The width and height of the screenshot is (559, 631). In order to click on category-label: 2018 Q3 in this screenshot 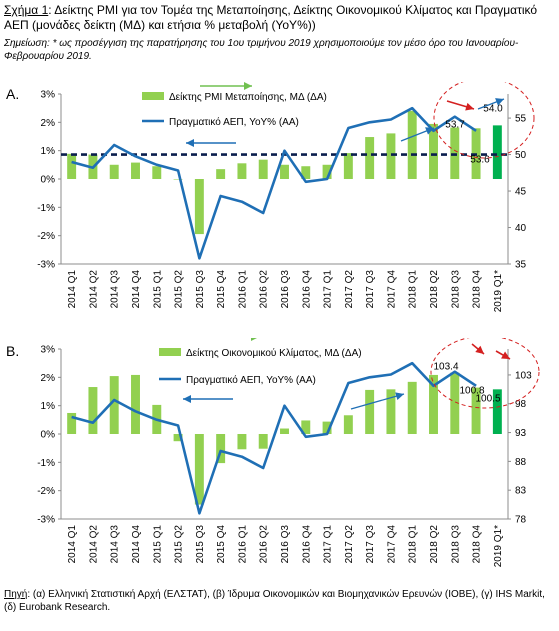, I will do `click(455, 544)`.